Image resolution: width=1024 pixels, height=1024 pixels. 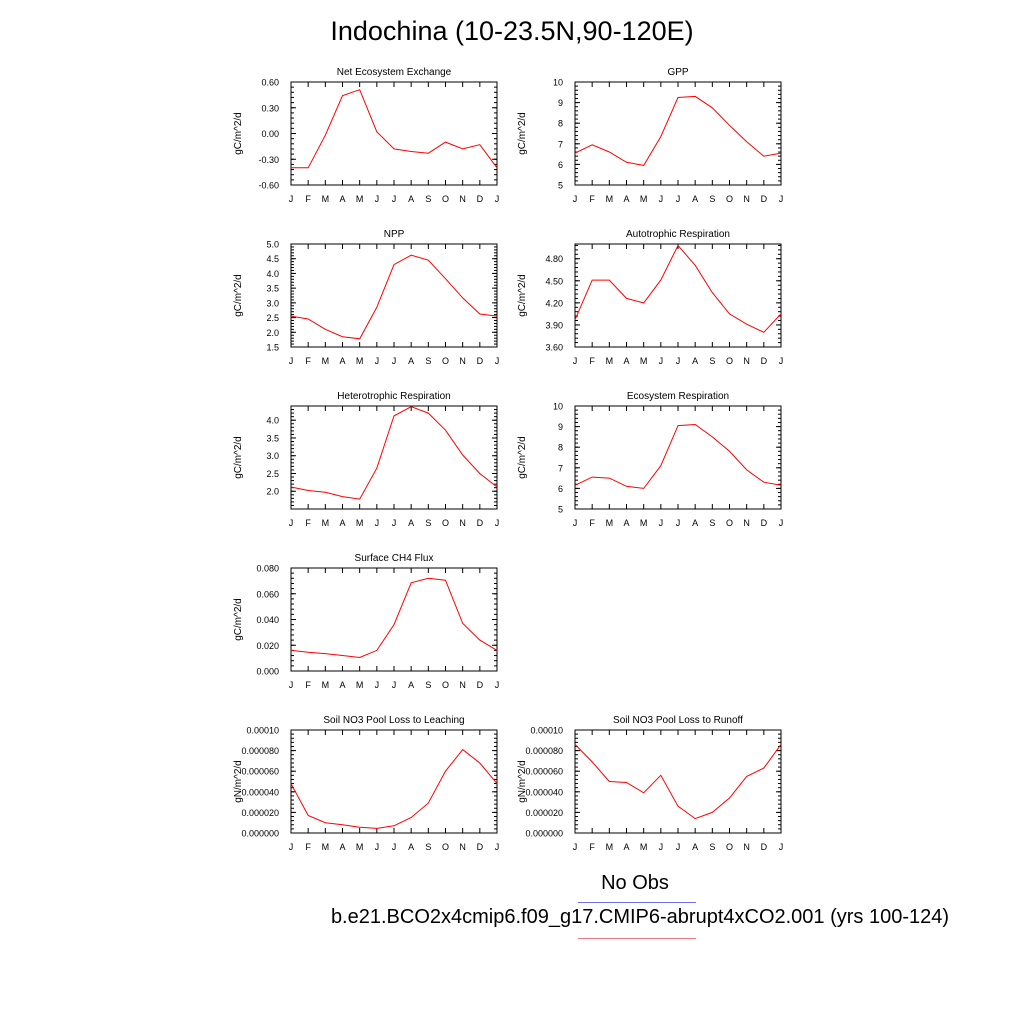 What do you see at coordinates (554, 348) in the screenshot?
I see `y-tick-label: 3.60` at bounding box center [554, 348].